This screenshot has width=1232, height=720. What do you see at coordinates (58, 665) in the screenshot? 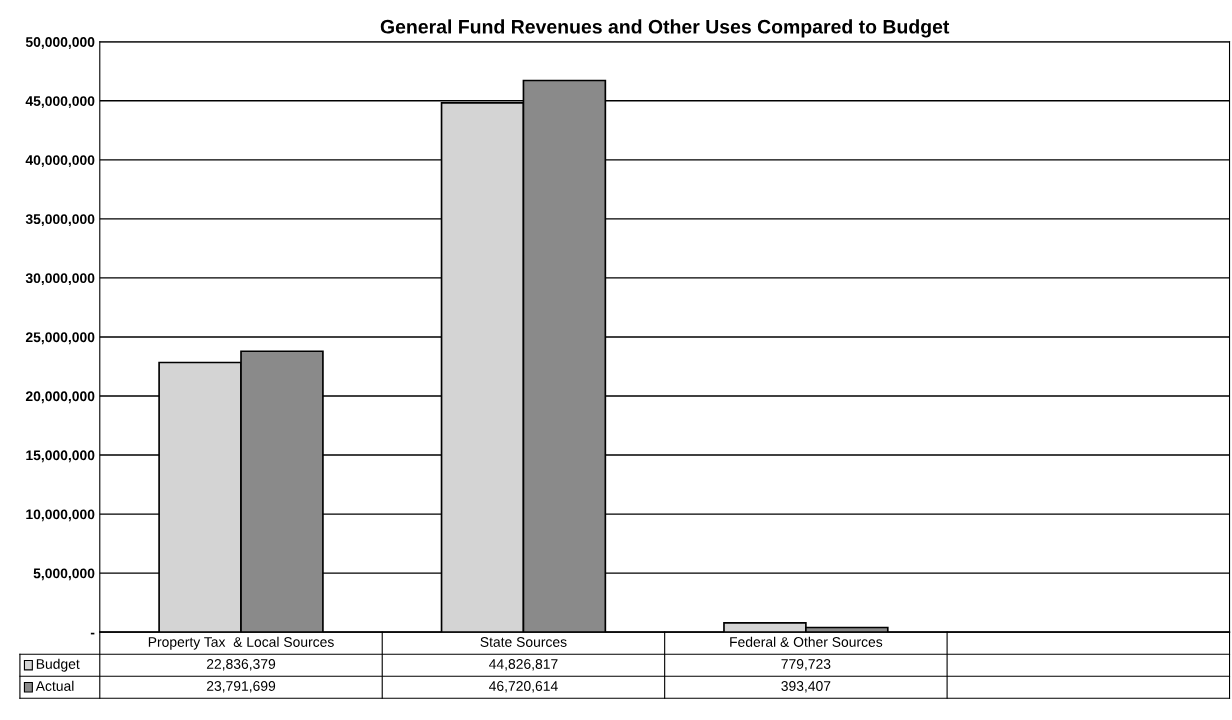
I see `legend-label: Budget` at bounding box center [58, 665].